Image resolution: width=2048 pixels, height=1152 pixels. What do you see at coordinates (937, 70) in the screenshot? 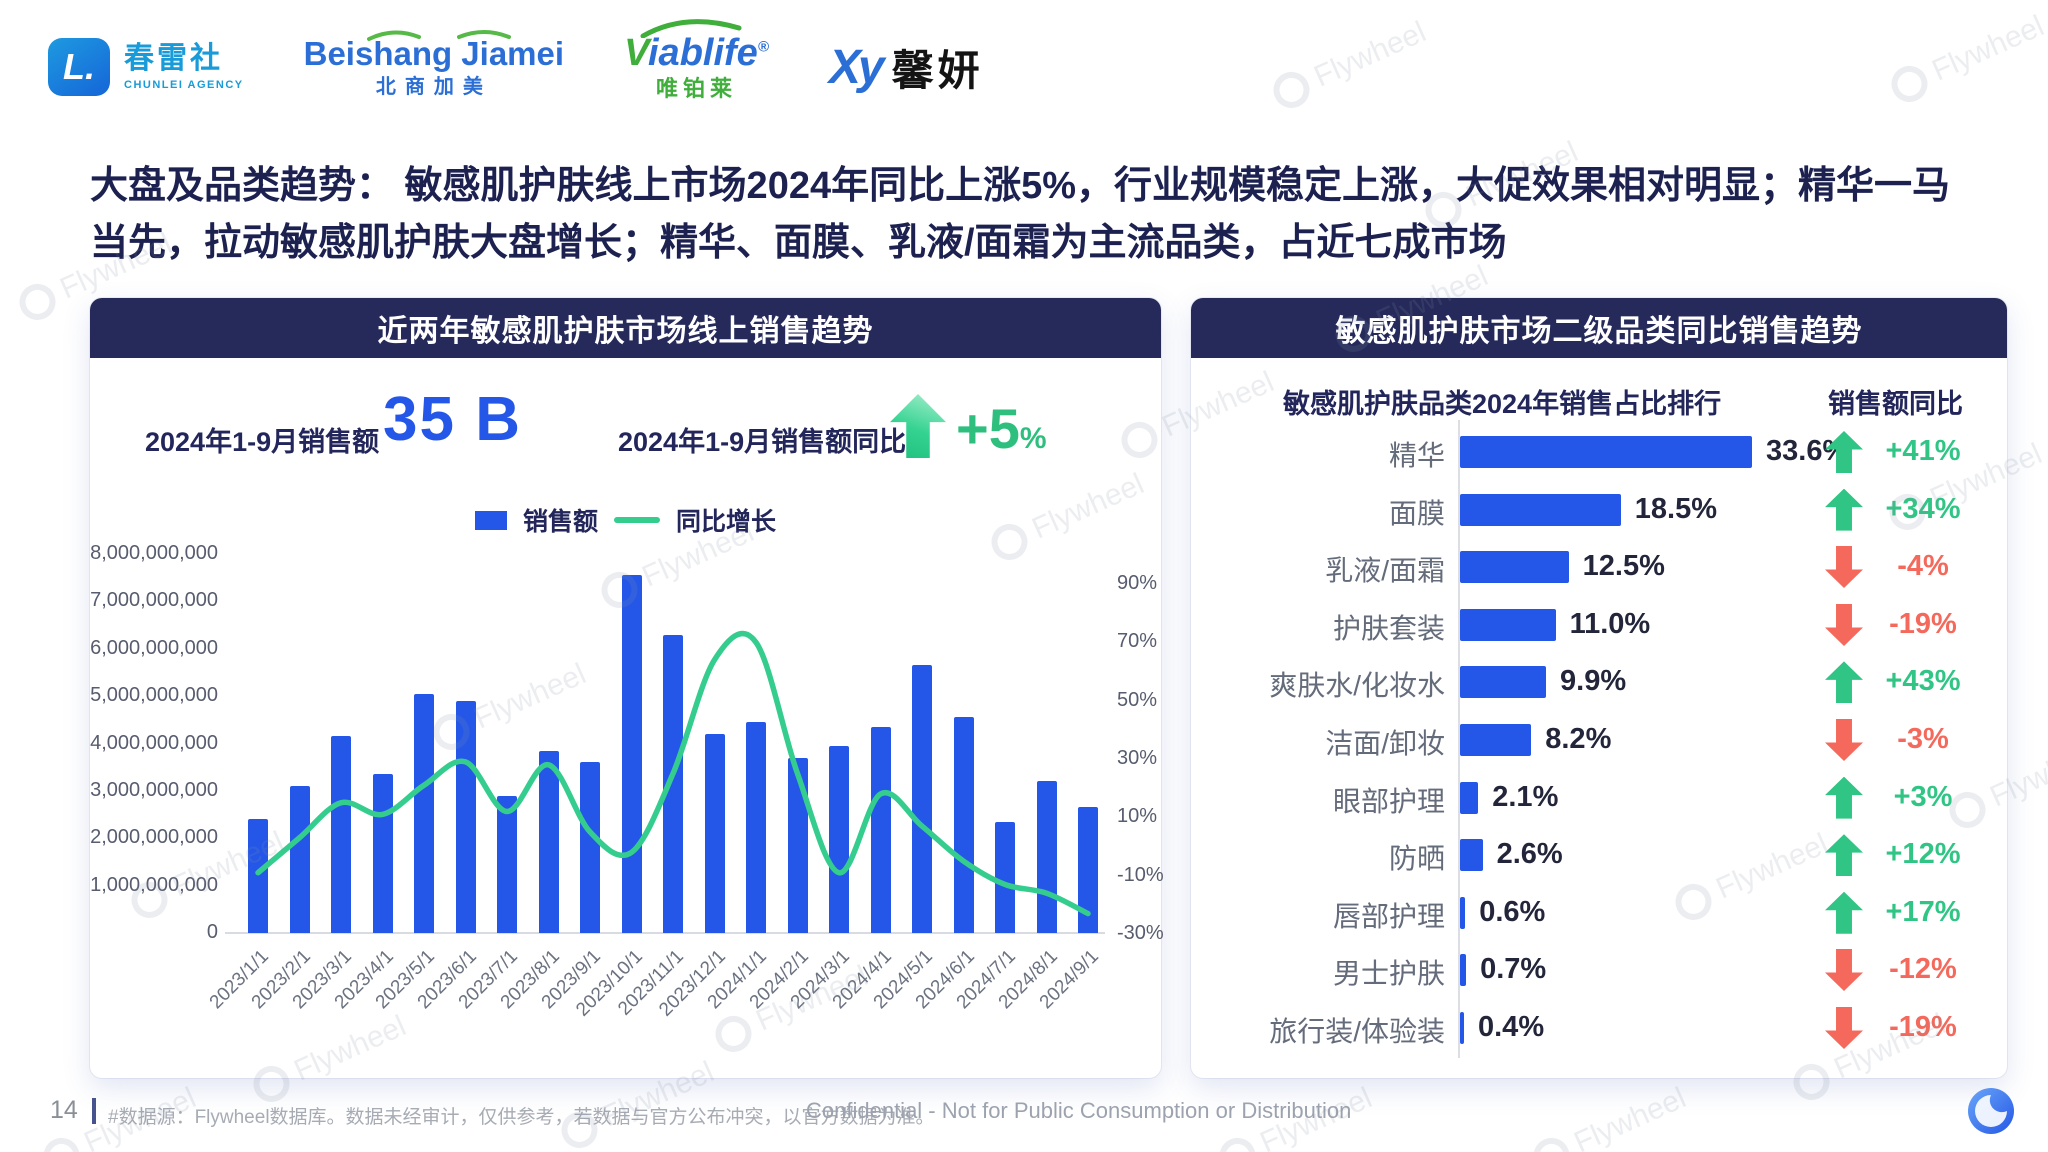
I see `xinyan-name: 馨妍` at bounding box center [937, 70].